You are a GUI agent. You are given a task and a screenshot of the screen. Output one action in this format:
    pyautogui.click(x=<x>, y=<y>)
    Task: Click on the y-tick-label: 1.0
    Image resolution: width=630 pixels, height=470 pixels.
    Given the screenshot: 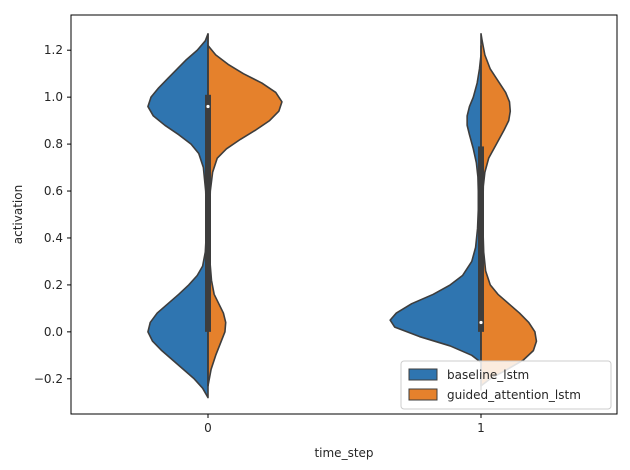 What is the action you would take?
    pyautogui.click(x=53, y=97)
    